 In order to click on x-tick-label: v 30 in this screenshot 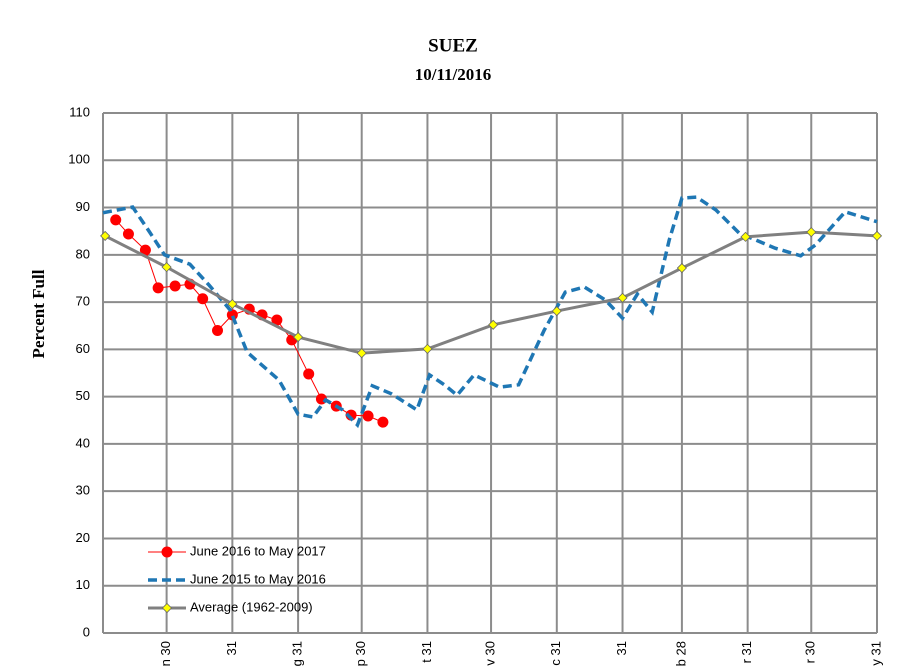, I will do `click(489, 653)`.